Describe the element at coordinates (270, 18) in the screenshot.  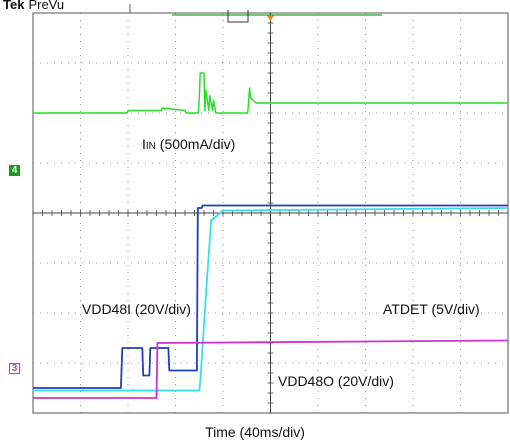
I see `trigger-marker` at that location.